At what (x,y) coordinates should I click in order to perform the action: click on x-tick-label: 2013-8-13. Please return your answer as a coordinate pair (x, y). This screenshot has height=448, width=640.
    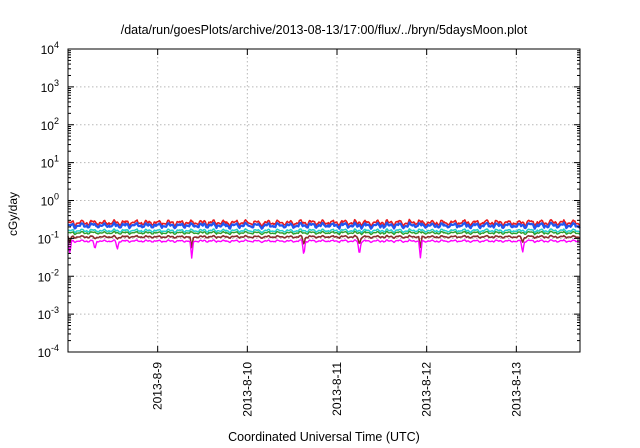
    Looking at the image, I should click on (516, 389).